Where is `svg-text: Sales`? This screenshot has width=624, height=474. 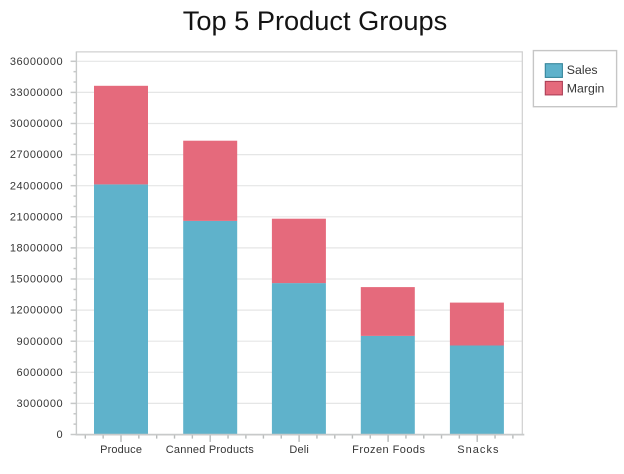 svg-text: Sales is located at coordinates (582, 70).